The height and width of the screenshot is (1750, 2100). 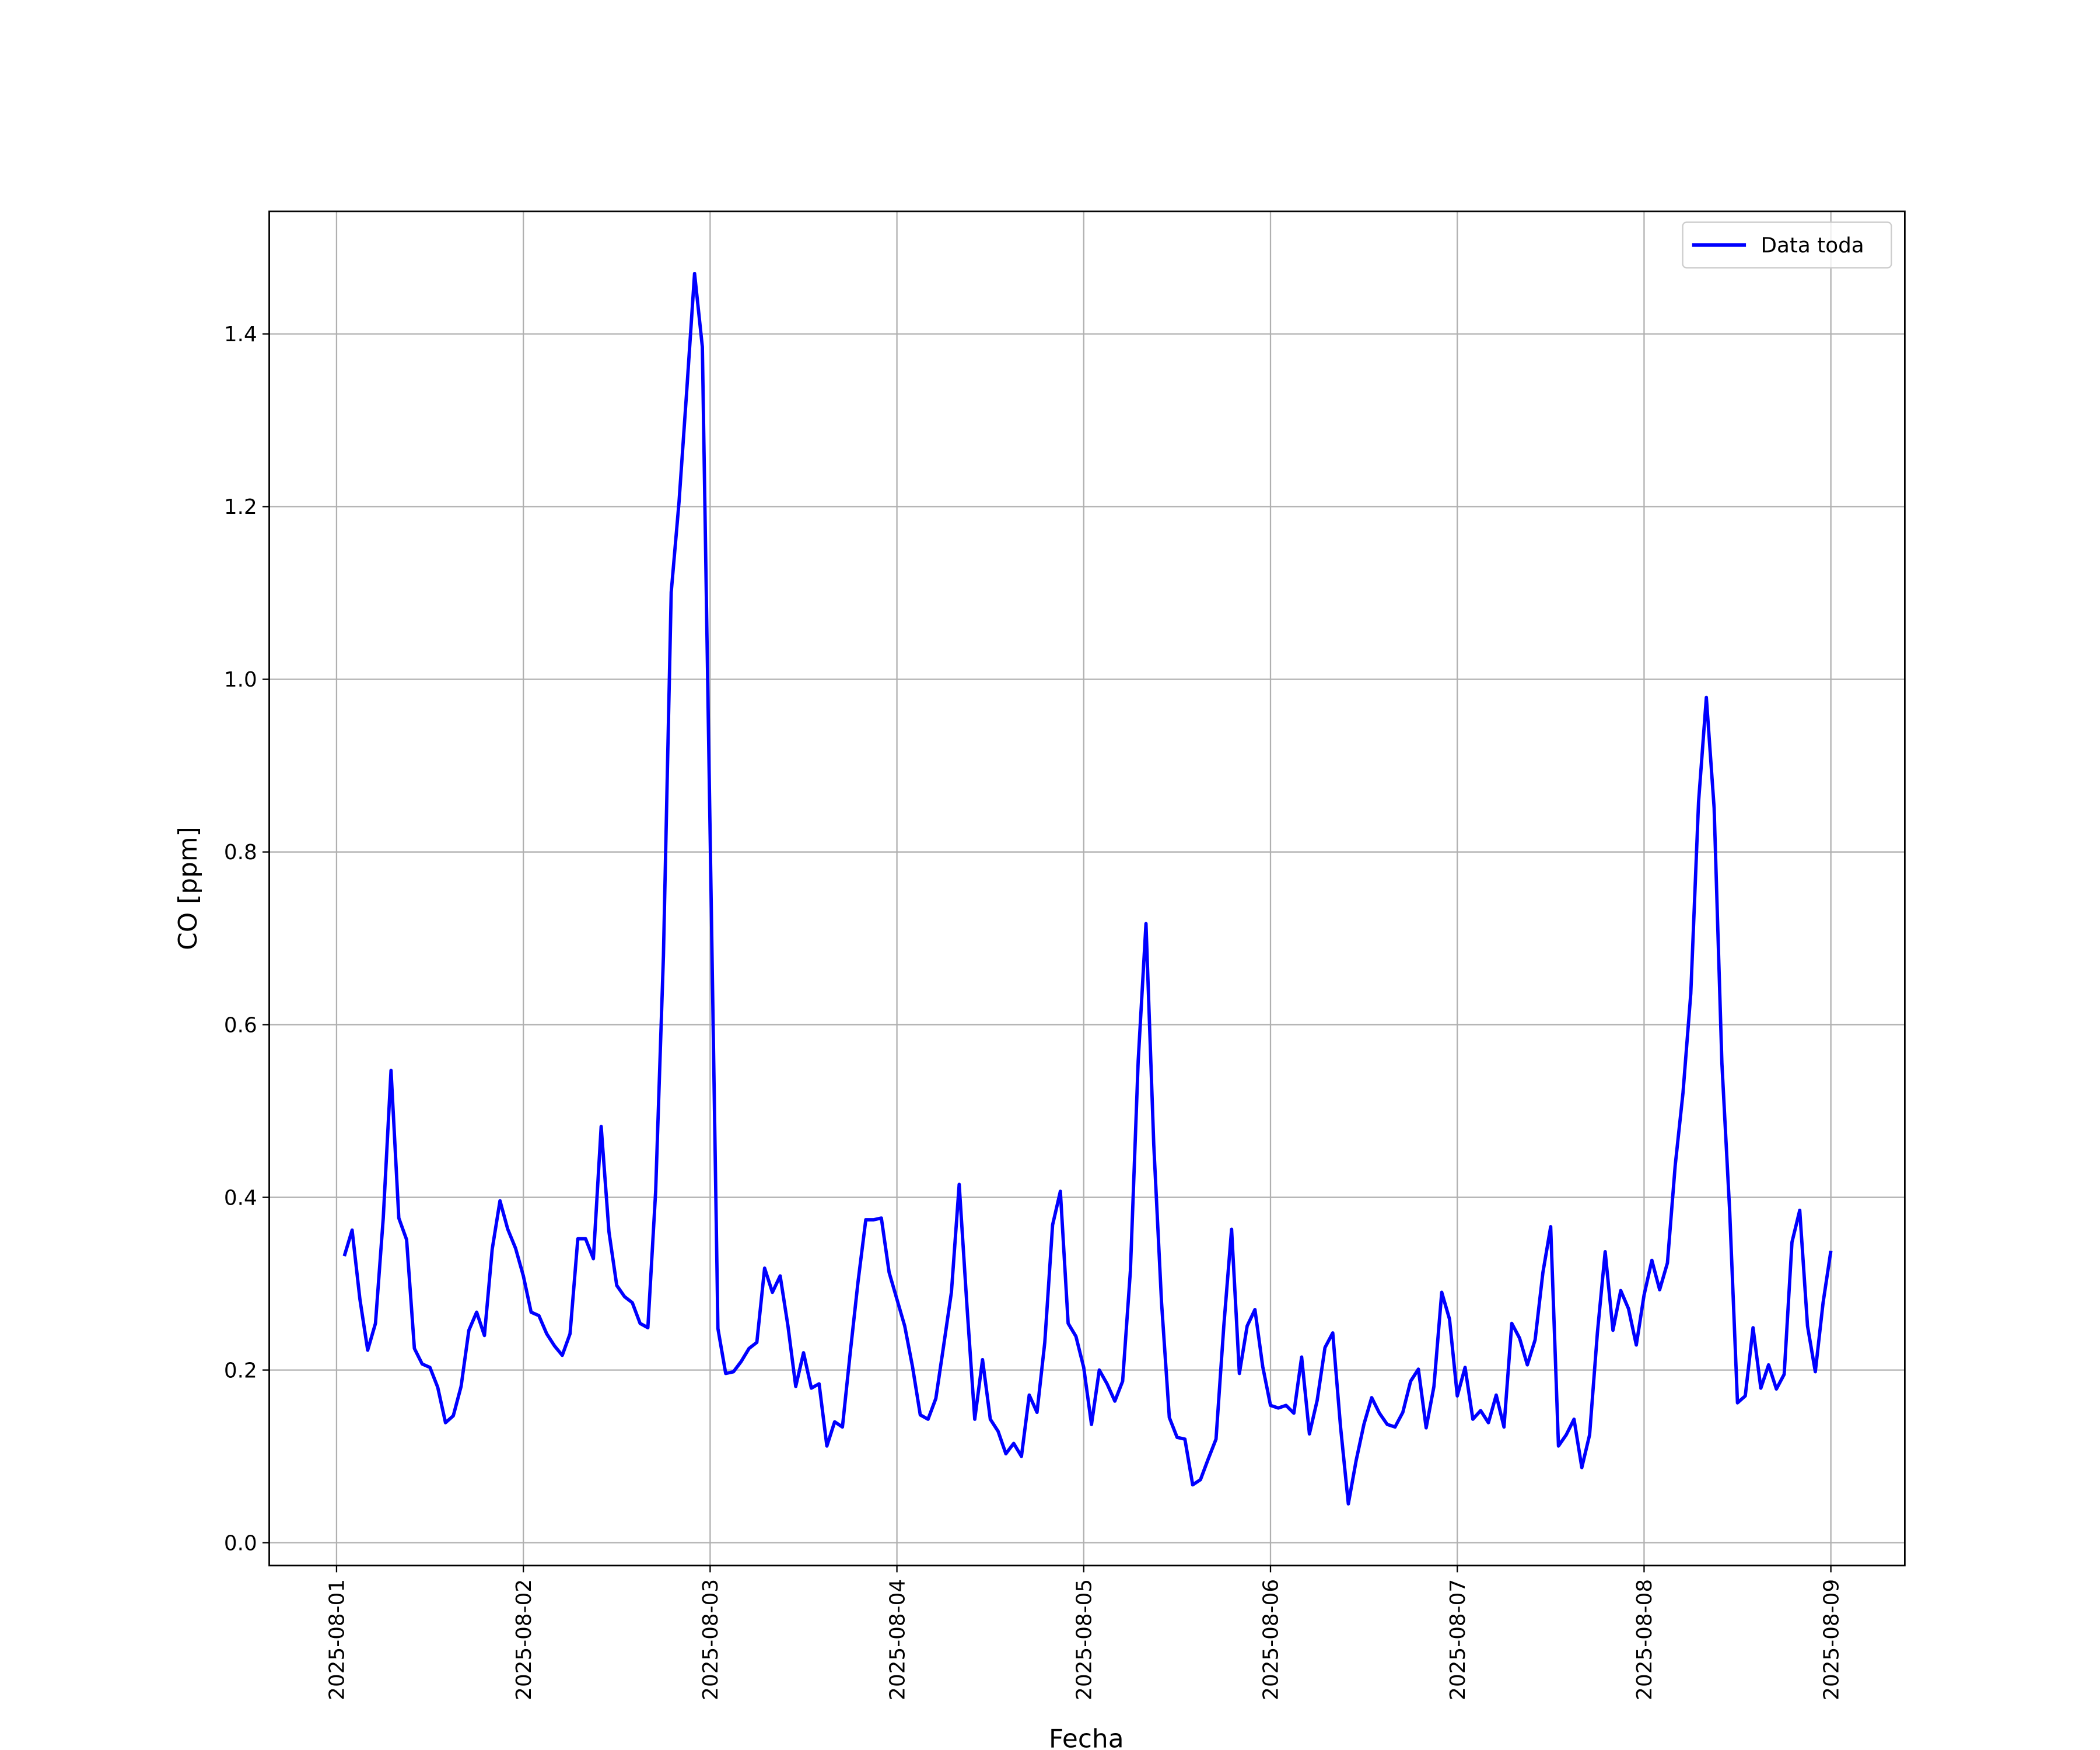 I want to click on x-tick-label: 2025-08-09, so click(x=1831, y=1639).